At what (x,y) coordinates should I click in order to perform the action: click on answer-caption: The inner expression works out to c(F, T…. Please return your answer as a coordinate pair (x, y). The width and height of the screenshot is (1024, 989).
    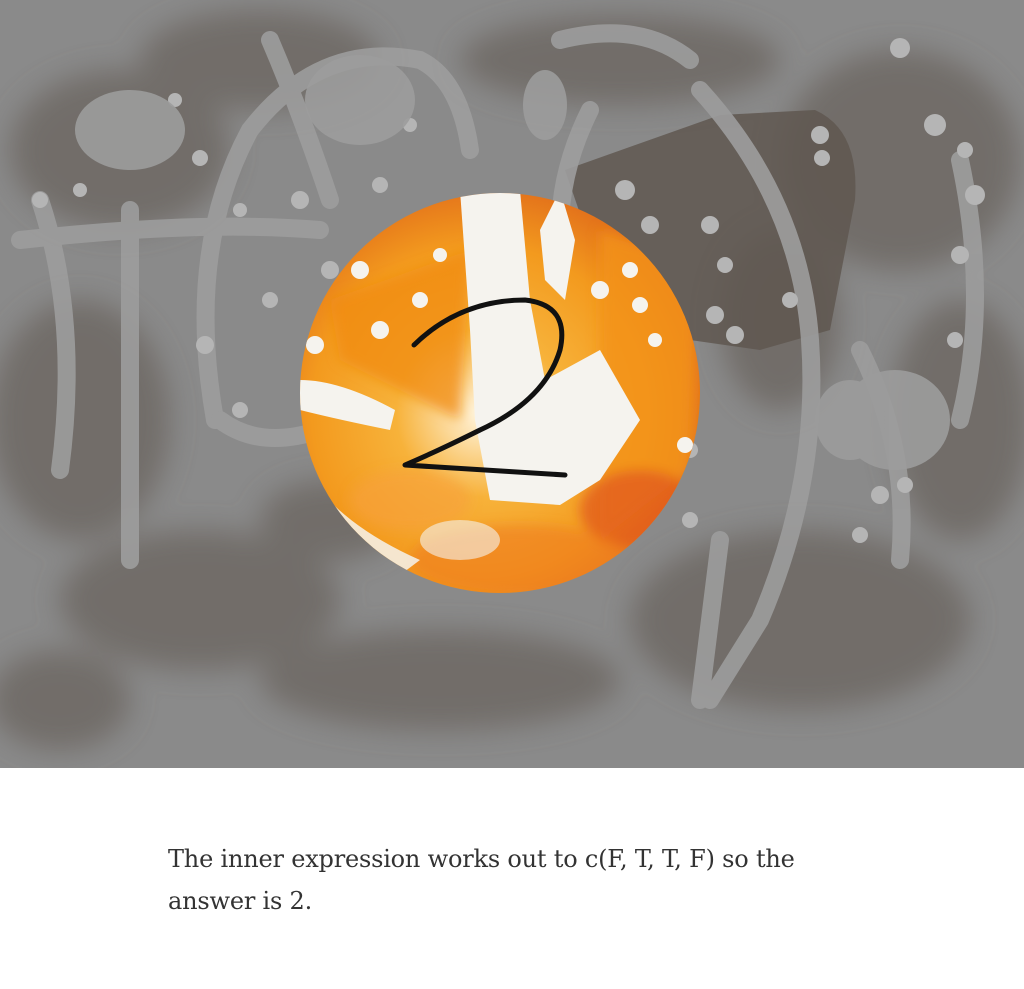
    Looking at the image, I should click on (481, 880).